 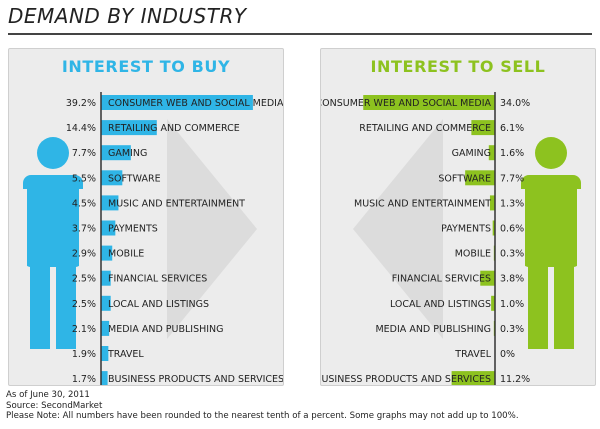 I want to click on buy-category-label-payments: PAYMENTS, so click(x=133, y=229).